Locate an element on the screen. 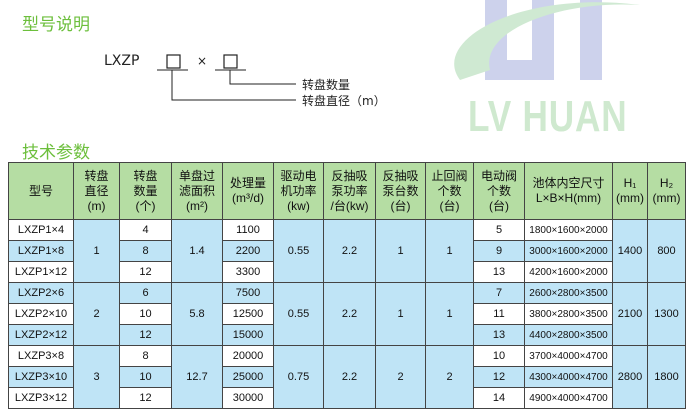  cell-model: LXZP2×6 is located at coordinates (41, 293).